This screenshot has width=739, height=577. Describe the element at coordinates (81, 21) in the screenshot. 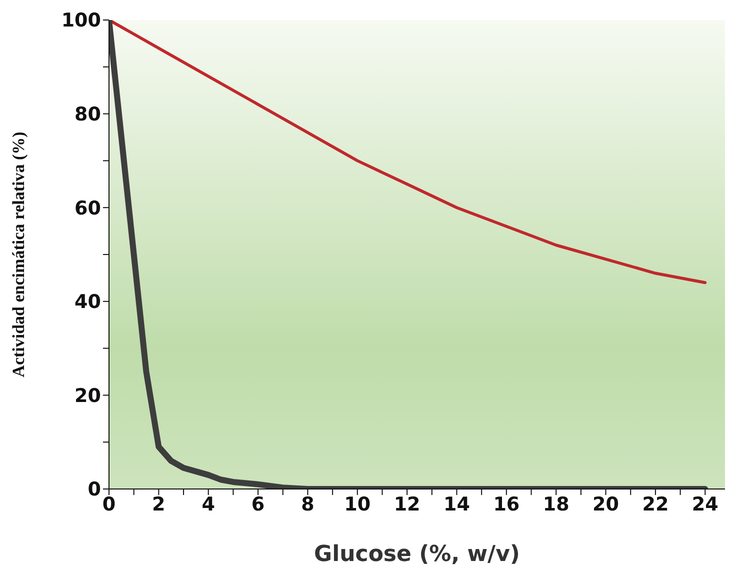

I see `y-tick-label: 100` at that location.